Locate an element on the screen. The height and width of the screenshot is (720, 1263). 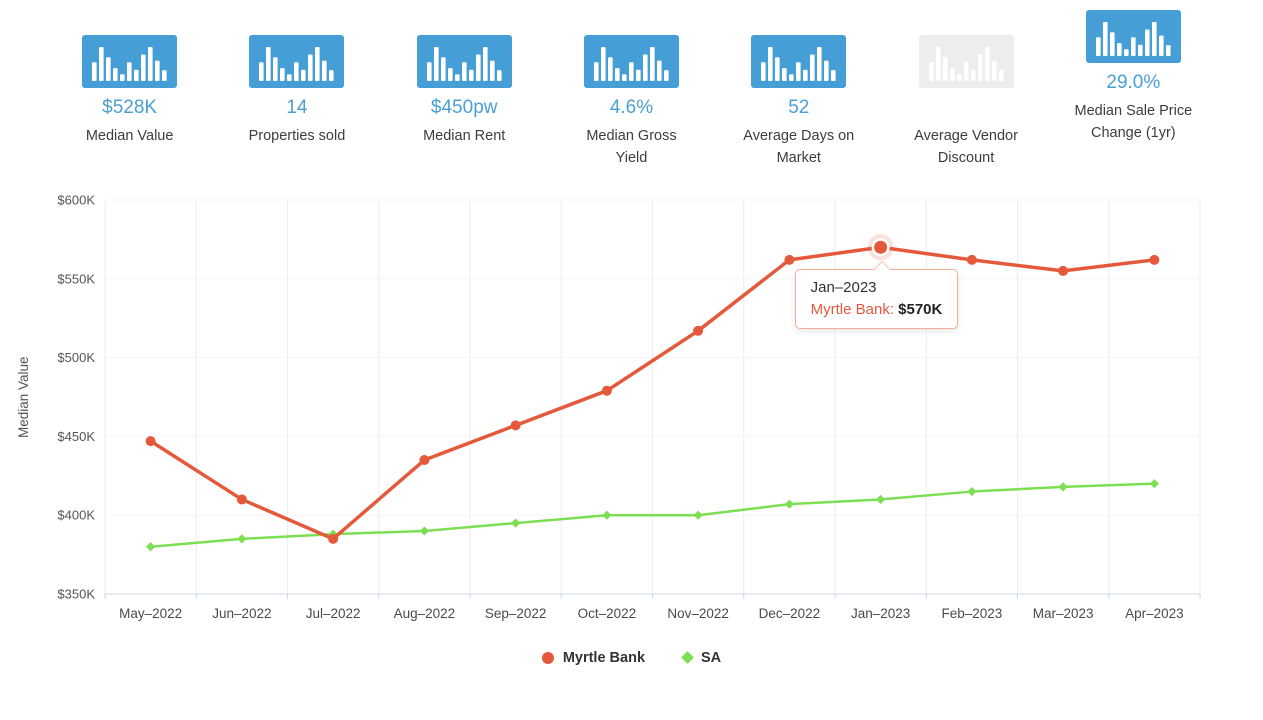
stat-card-median-rent: $450pw Median Rent is located at coordinates (464, 90).